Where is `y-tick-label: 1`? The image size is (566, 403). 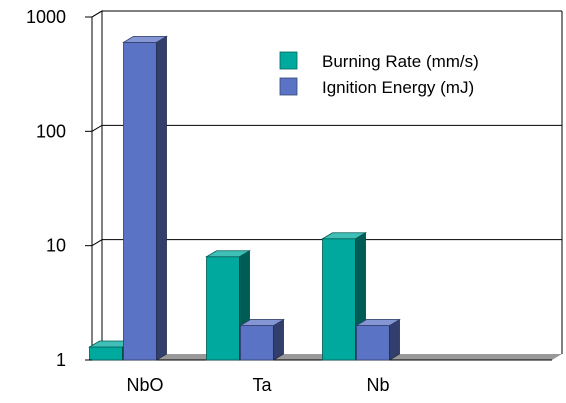
y-tick-label: 1 is located at coordinates (61, 360).